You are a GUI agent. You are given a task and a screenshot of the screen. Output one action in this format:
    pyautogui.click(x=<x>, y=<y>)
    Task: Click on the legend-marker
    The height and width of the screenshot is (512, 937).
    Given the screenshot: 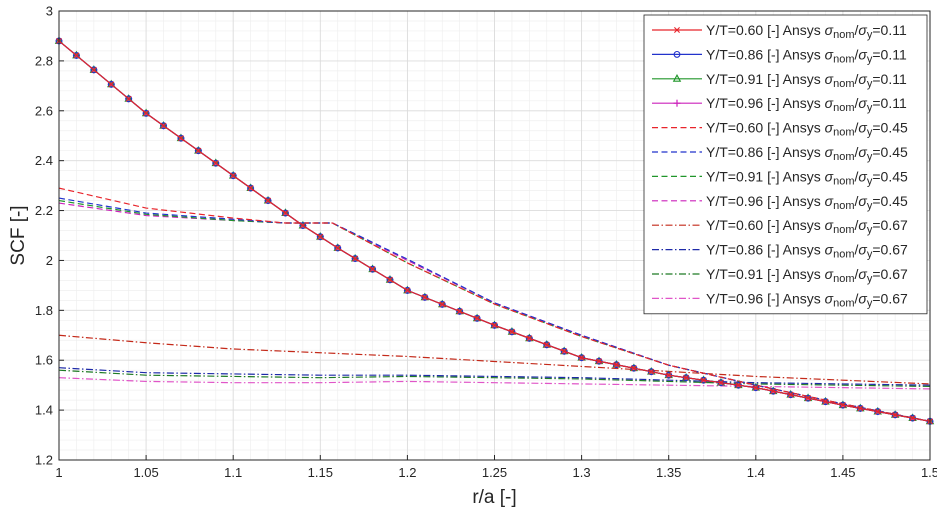 What is the action you would take?
    pyautogui.click(x=677, y=103)
    